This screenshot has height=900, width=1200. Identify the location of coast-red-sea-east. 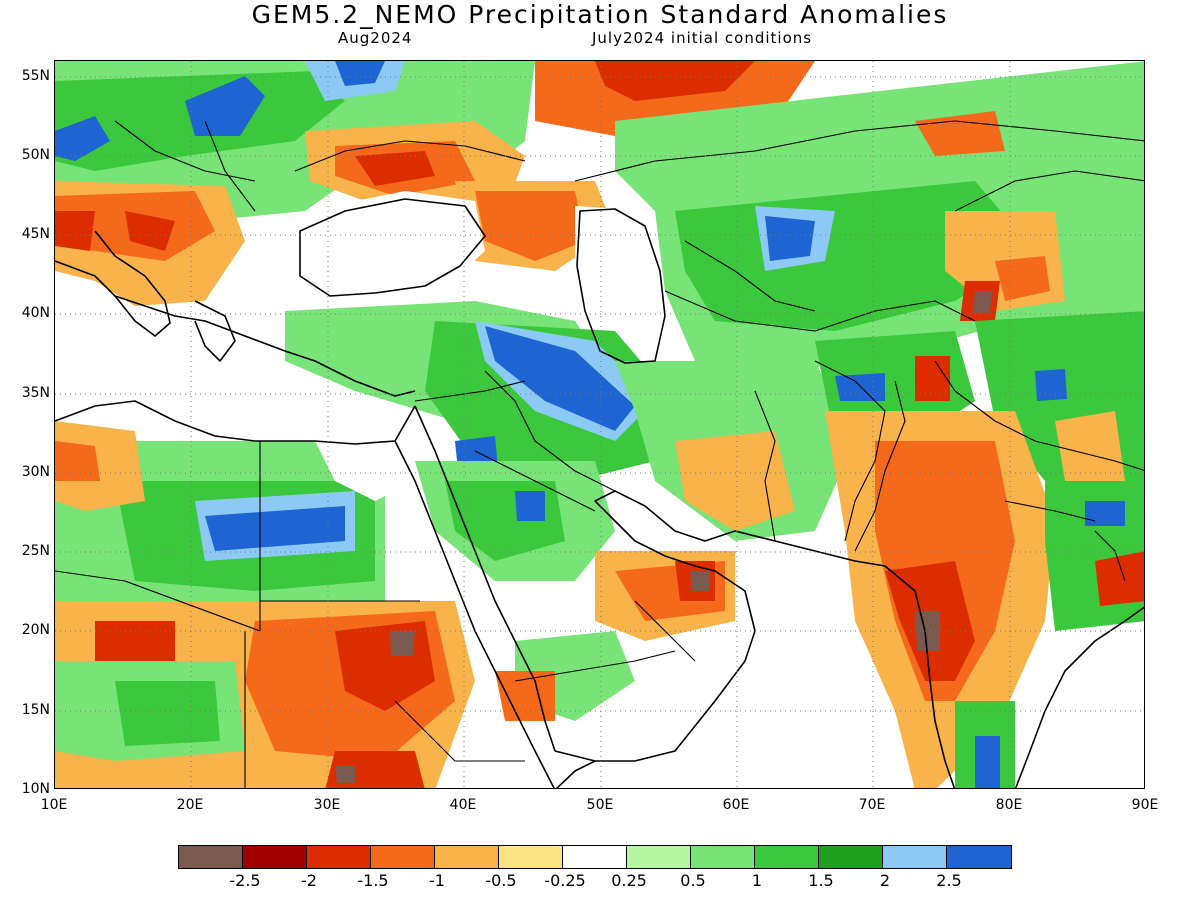
(485, 578).